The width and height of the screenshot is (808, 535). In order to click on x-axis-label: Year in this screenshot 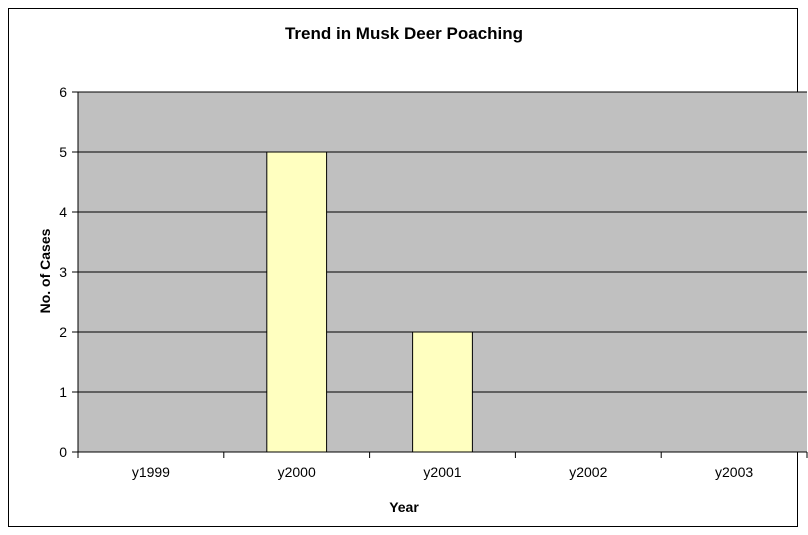, I will do `click(404, 507)`.